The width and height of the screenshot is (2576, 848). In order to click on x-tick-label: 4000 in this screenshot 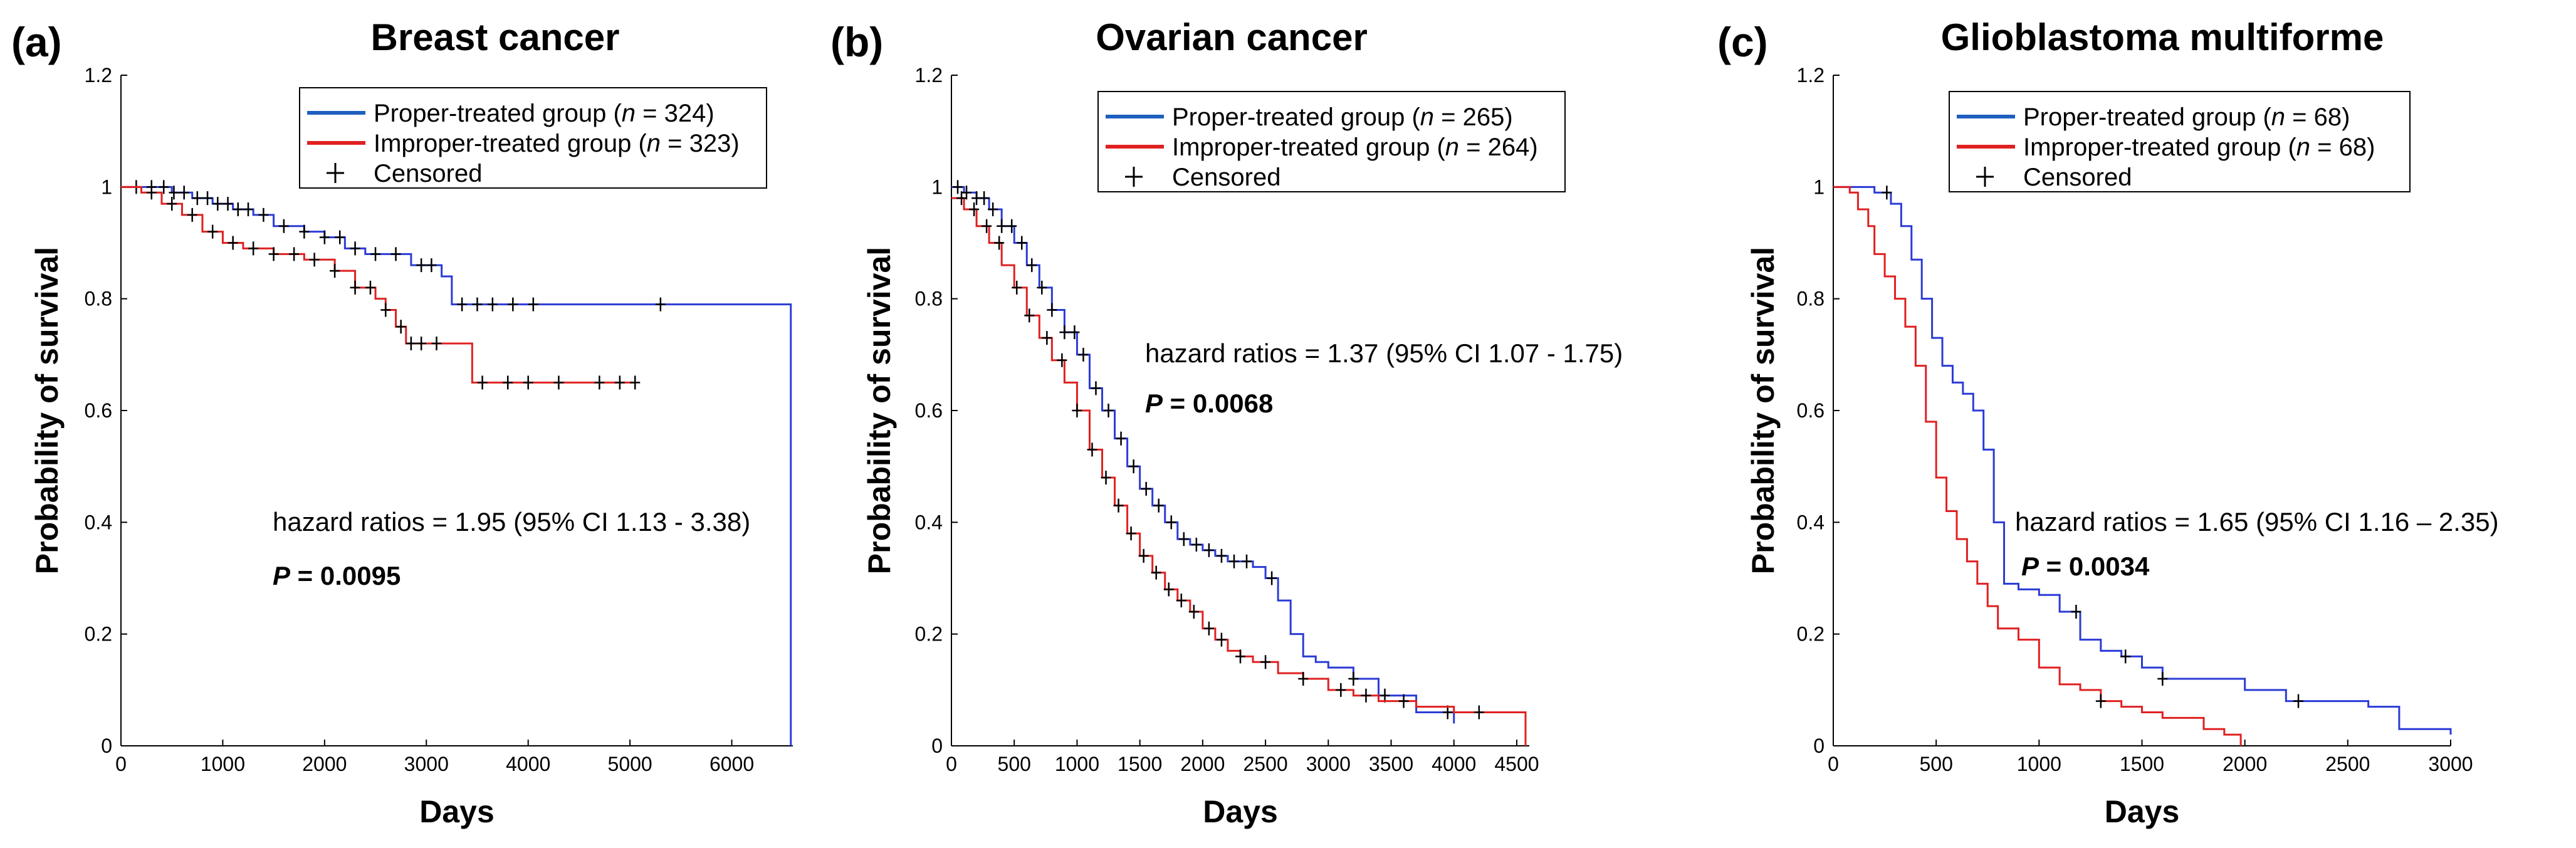, I will do `click(1454, 764)`.